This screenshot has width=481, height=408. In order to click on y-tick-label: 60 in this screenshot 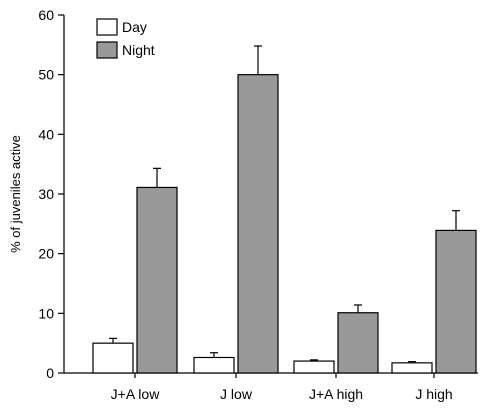, I will do `click(46, 15)`.